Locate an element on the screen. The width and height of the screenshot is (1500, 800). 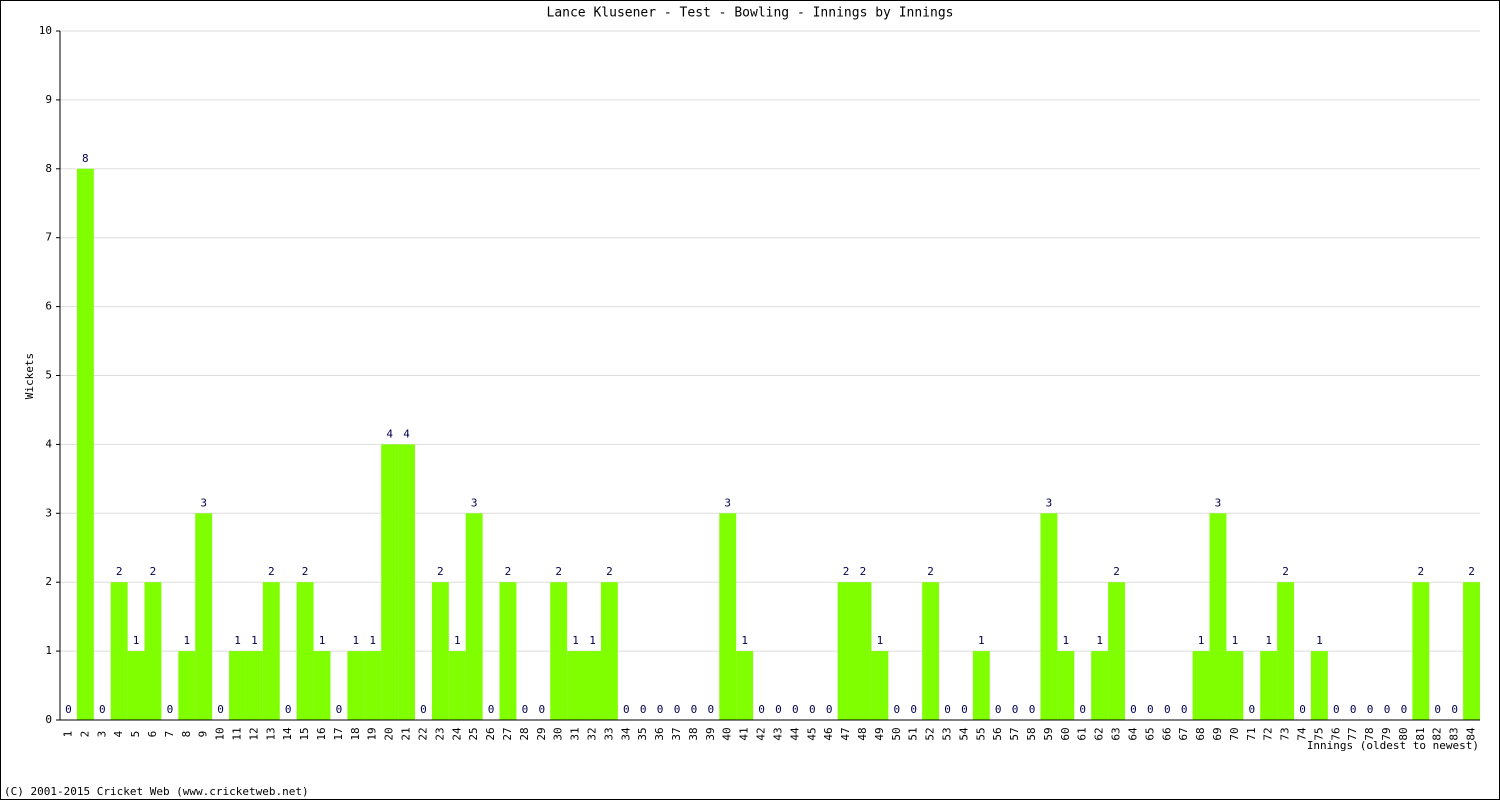
y-tick-label: 7 is located at coordinates (48, 237).